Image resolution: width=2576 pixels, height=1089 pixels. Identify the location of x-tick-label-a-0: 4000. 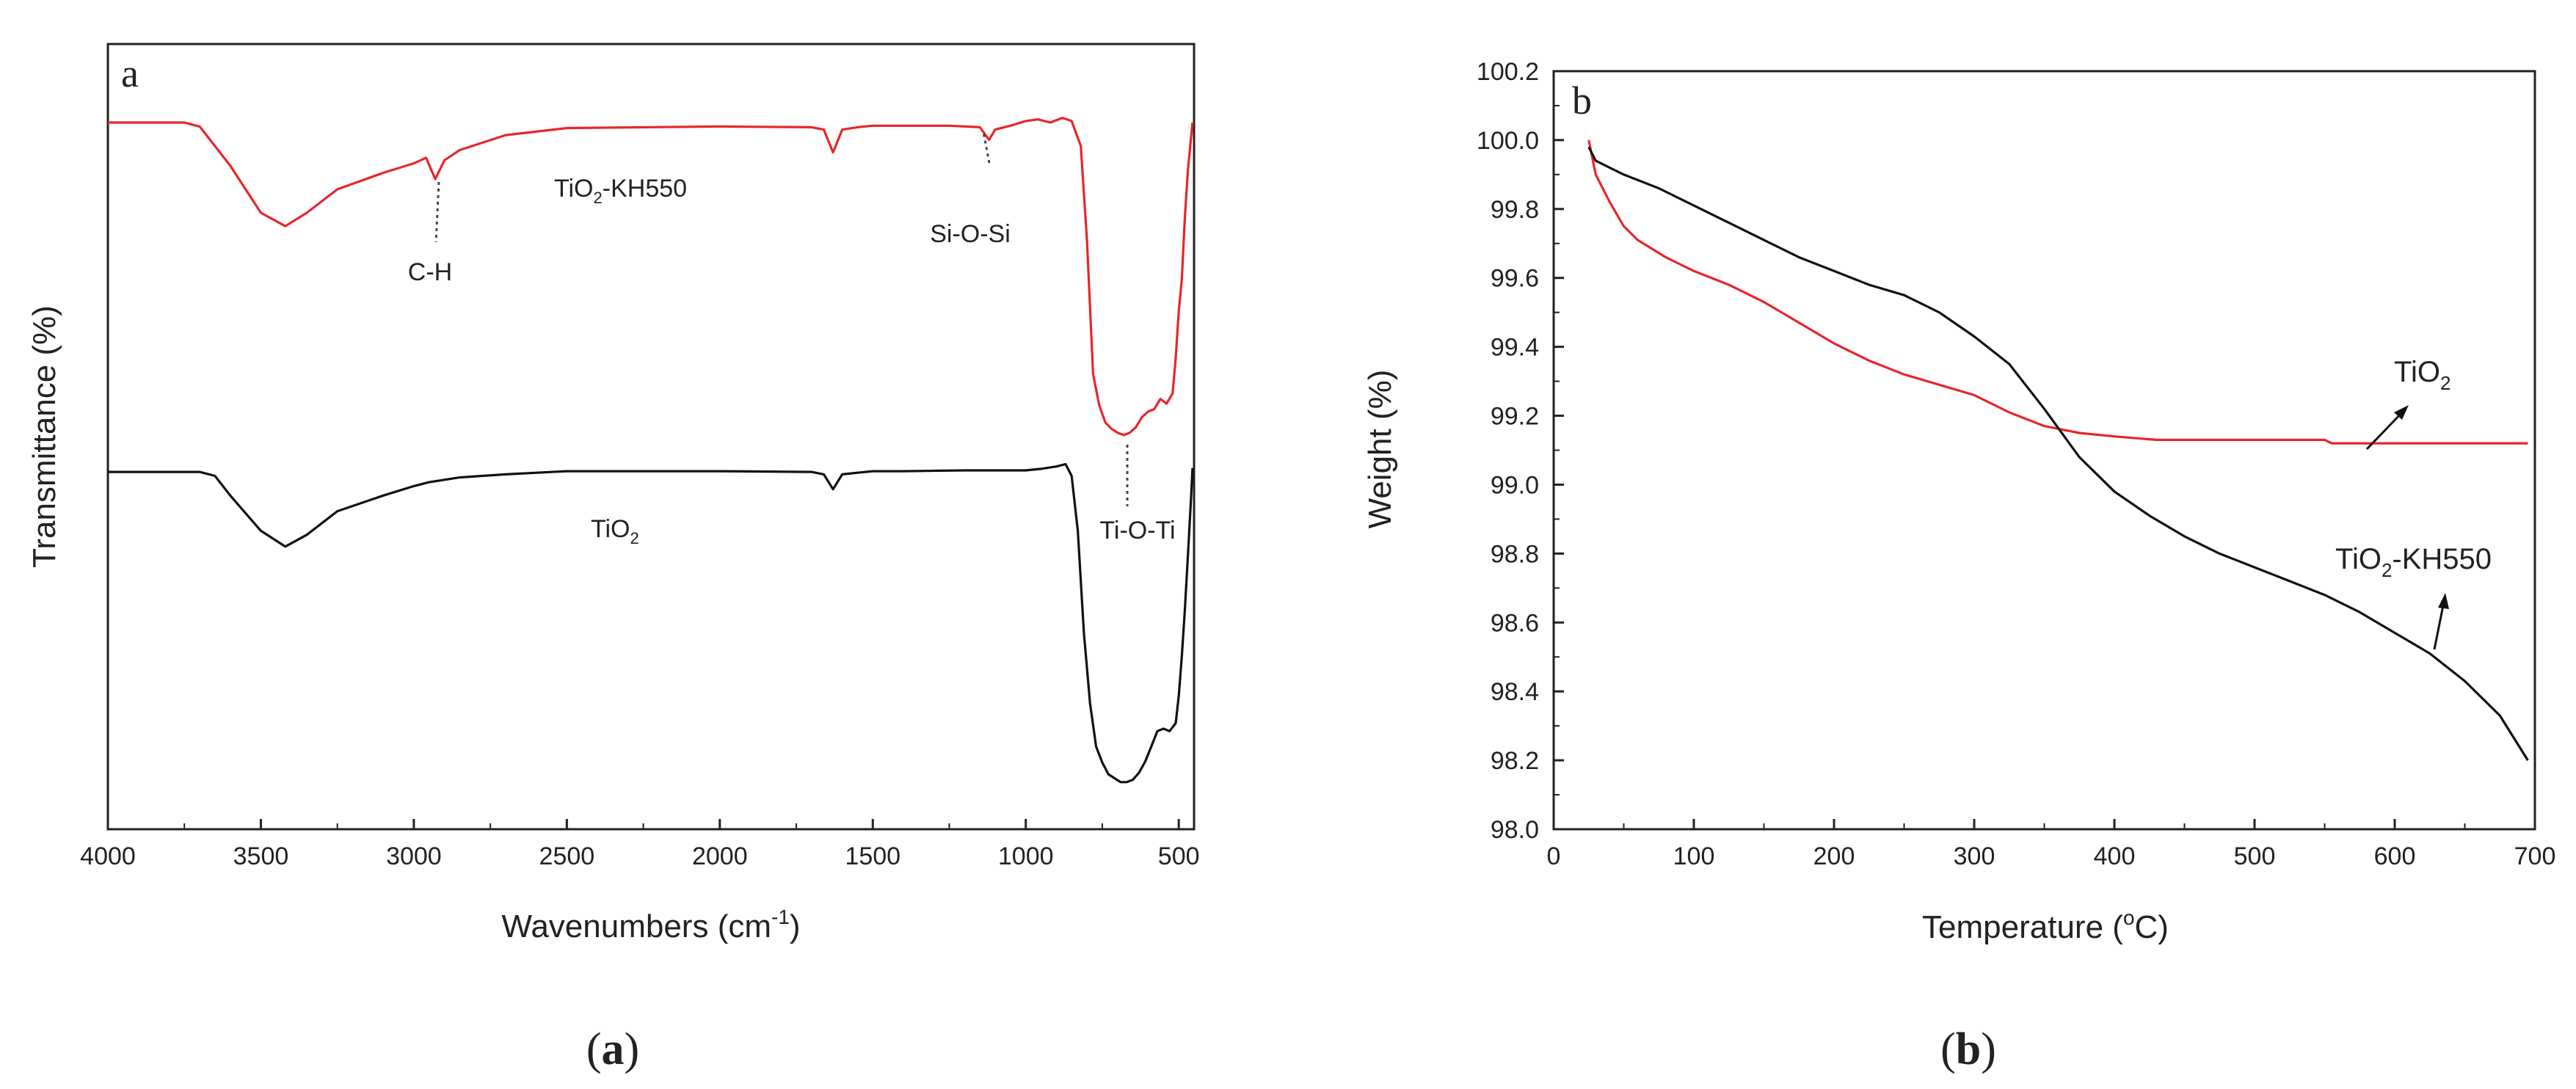
(108, 856).